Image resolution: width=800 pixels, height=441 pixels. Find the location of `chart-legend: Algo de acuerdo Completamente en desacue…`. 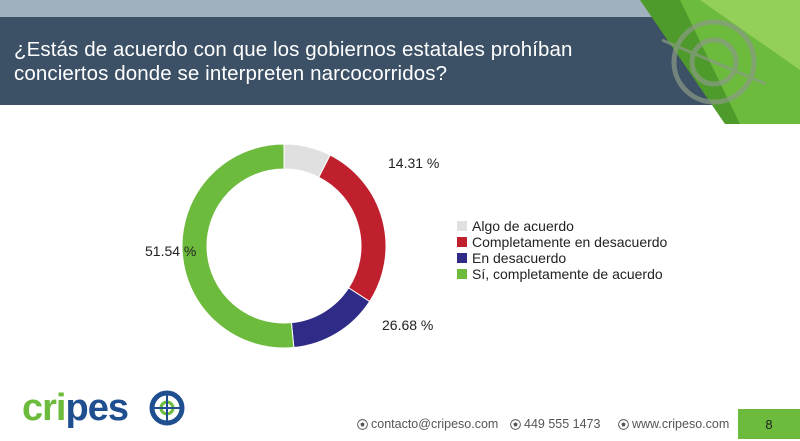

chart-legend: Algo de acuerdo Completamente en desacue… is located at coordinates (562, 250).